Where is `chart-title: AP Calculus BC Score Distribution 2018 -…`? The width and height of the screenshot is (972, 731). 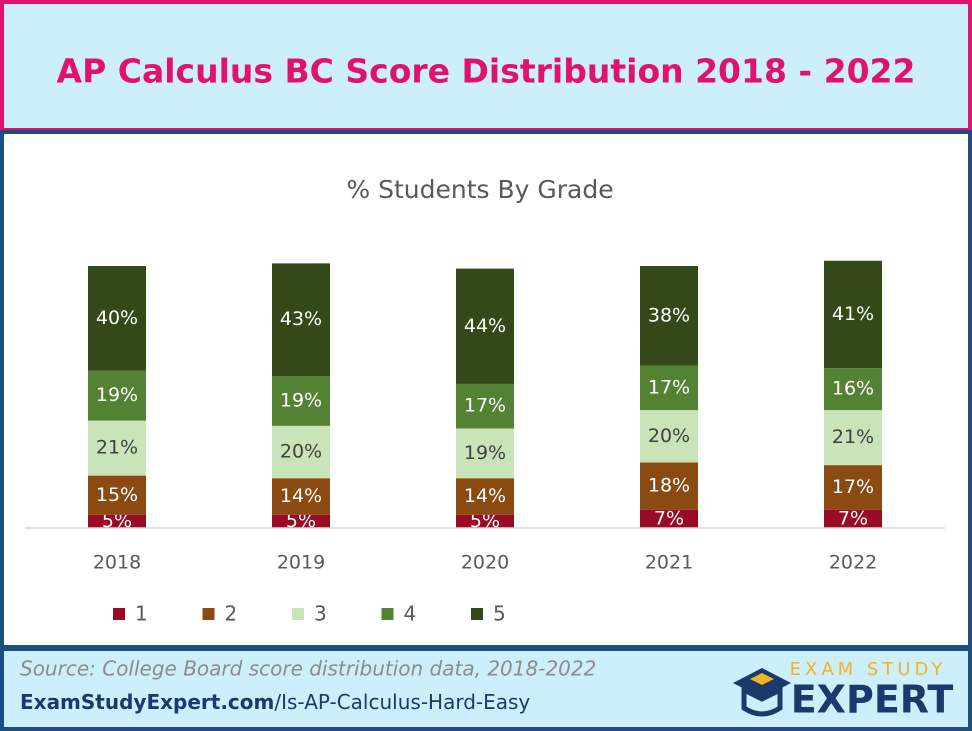 chart-title: AP Calculus BC Score Distribution 2018 -… is located at coordinates (486, 71).